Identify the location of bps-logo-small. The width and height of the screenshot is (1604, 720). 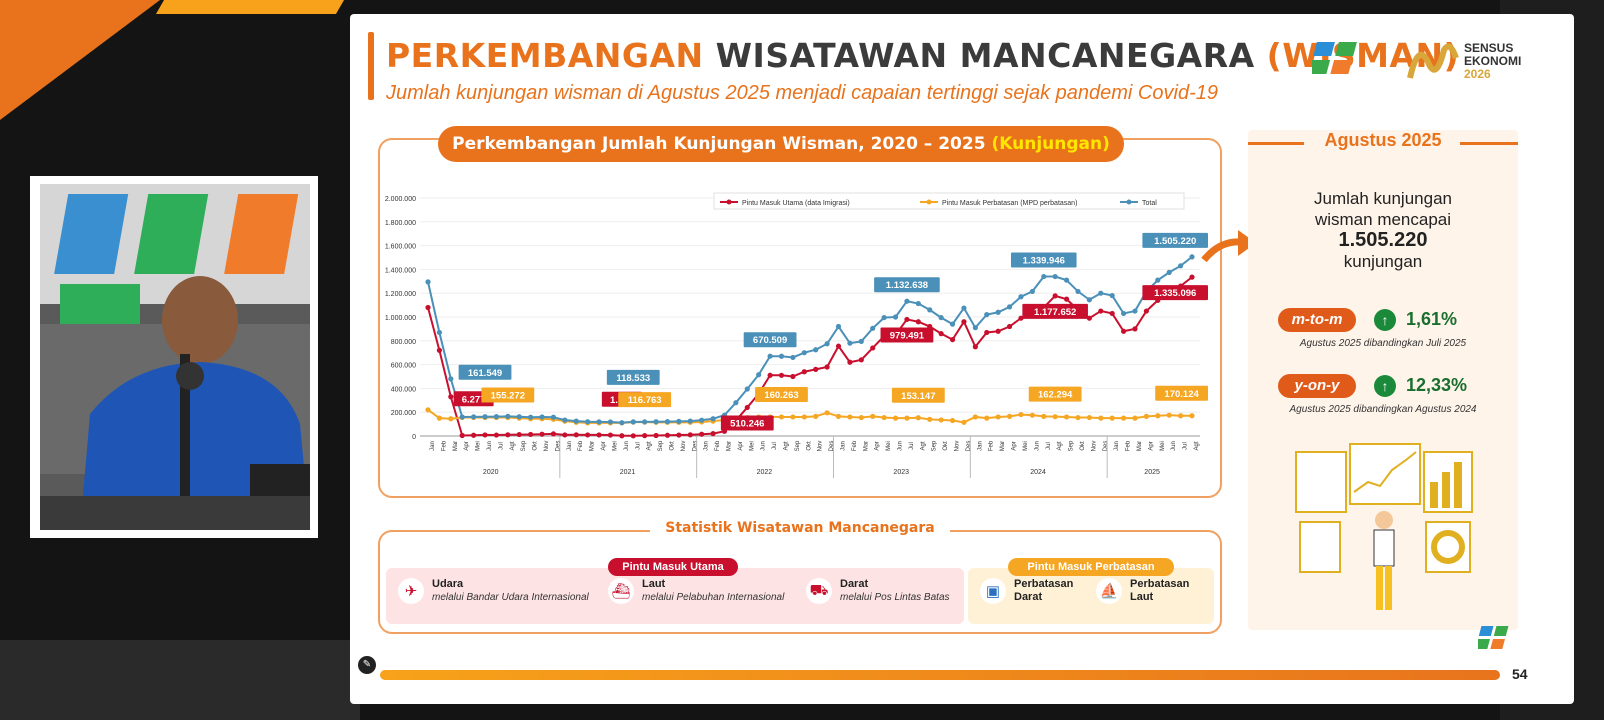
(1496, 641).